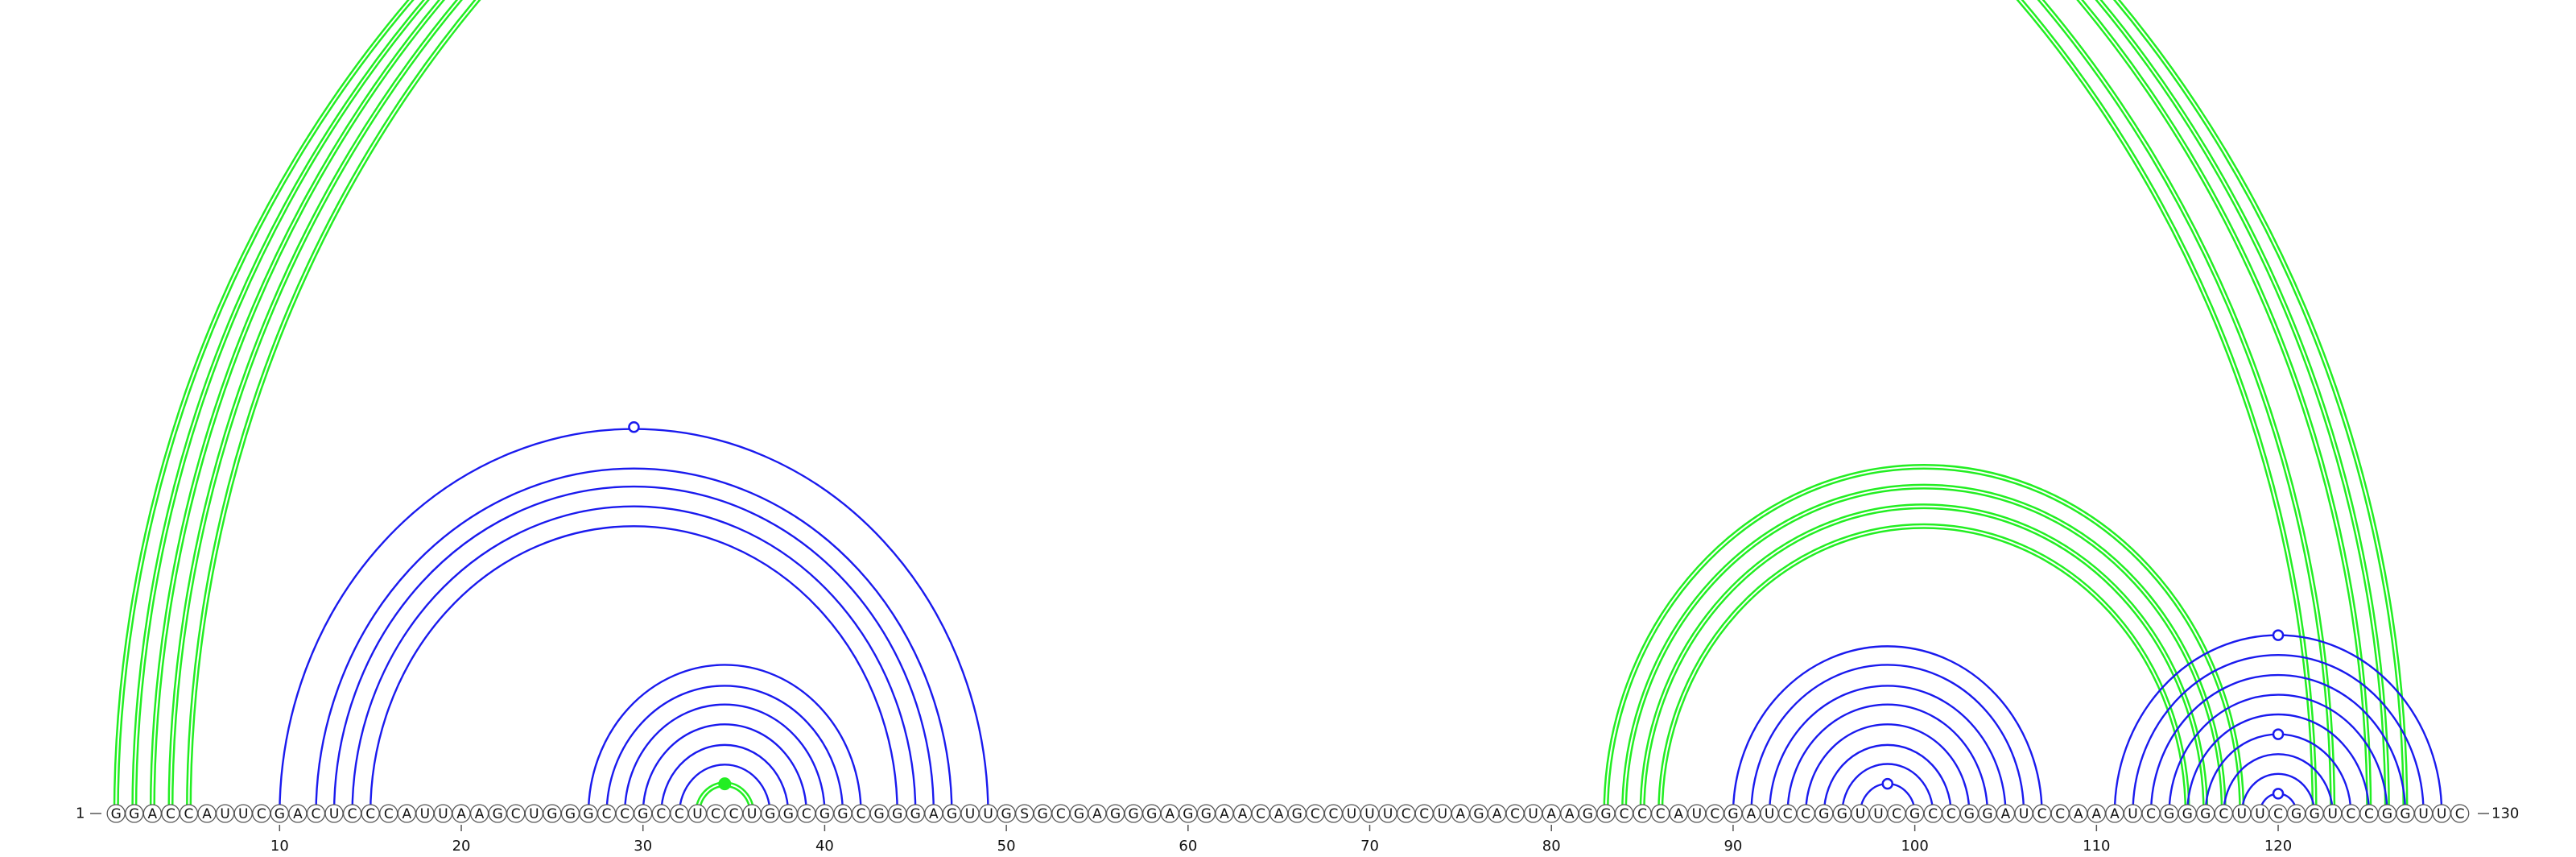 Image resolution: width=2576 pixels, height=857 pixels. What do you see at coordinates (1007, 846) in the screenshot?
I see `tick-label-50: 50` at bounding box center [1007, 846].